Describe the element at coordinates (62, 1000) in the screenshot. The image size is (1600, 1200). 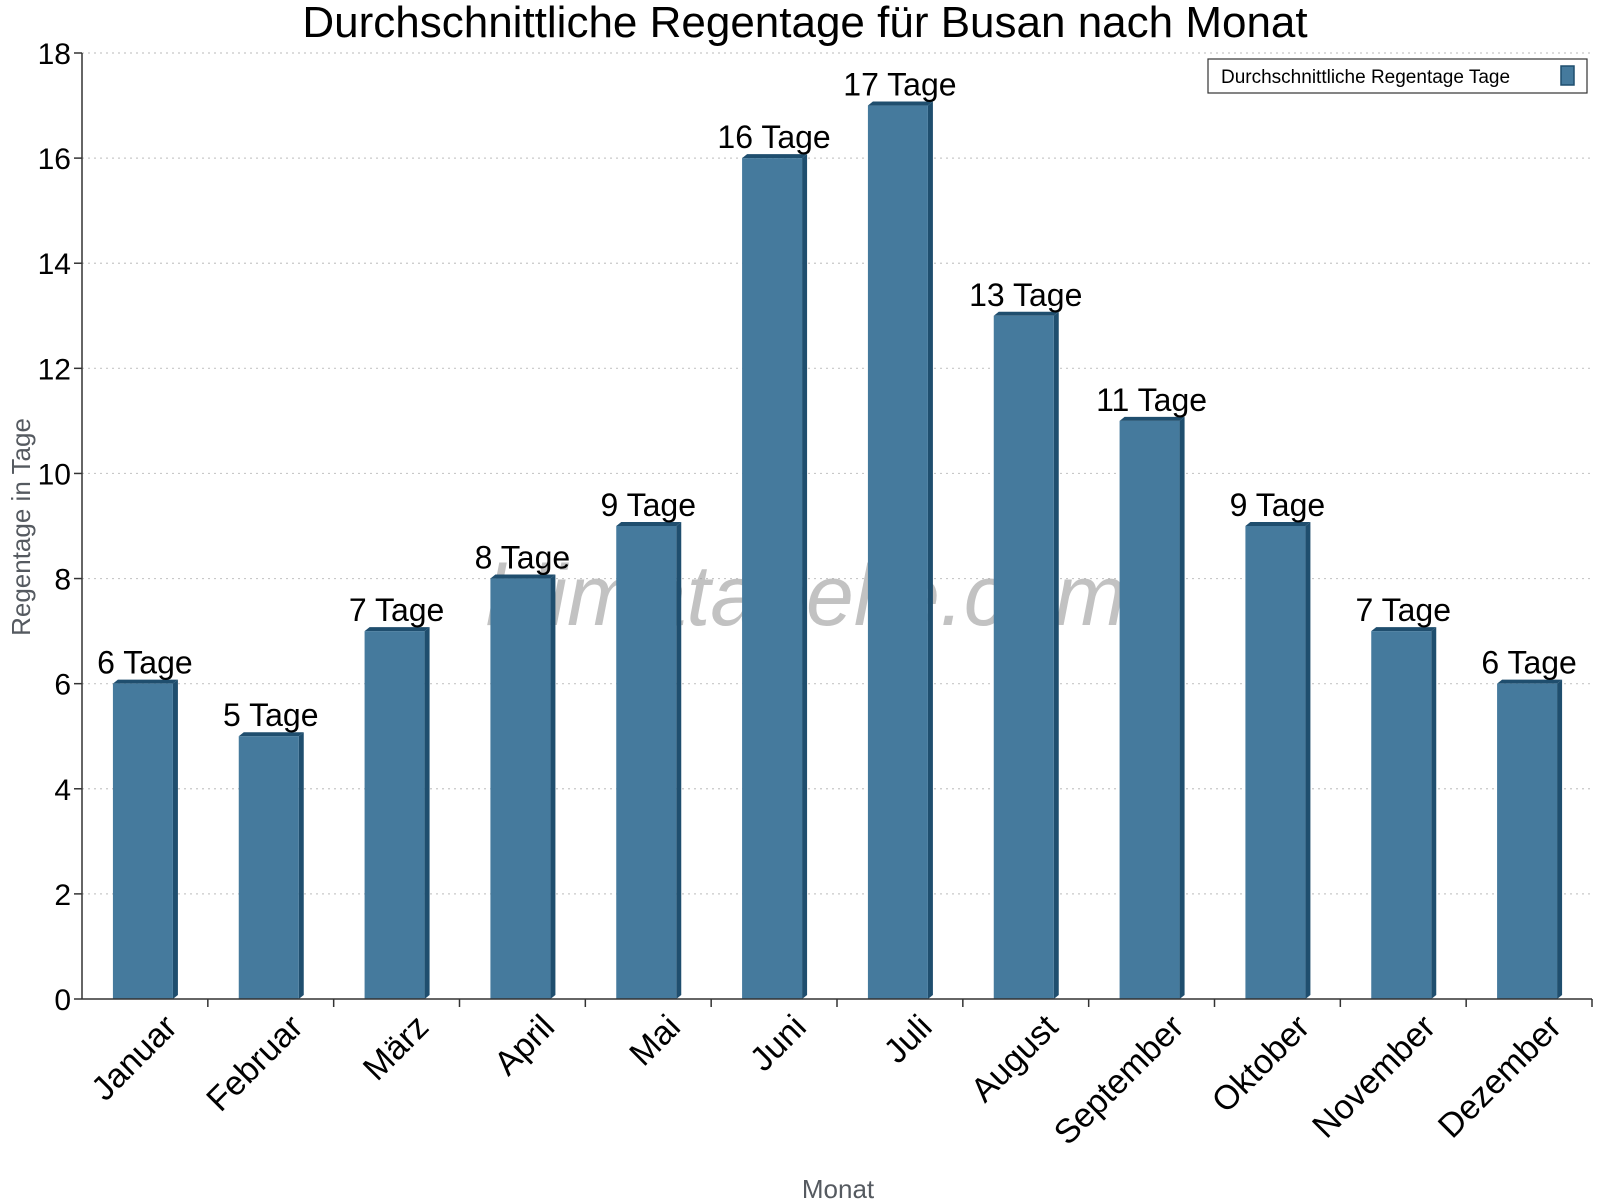
I see `y-tick-label: 0` at that location.